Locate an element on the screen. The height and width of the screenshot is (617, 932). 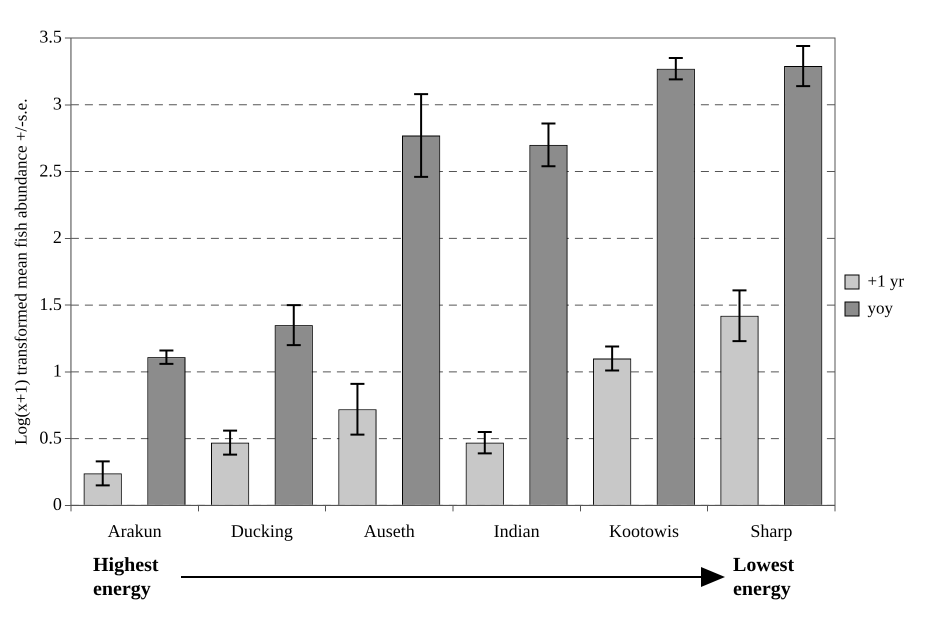
y-tick-label: 3 is located at coordinates (57, 104).